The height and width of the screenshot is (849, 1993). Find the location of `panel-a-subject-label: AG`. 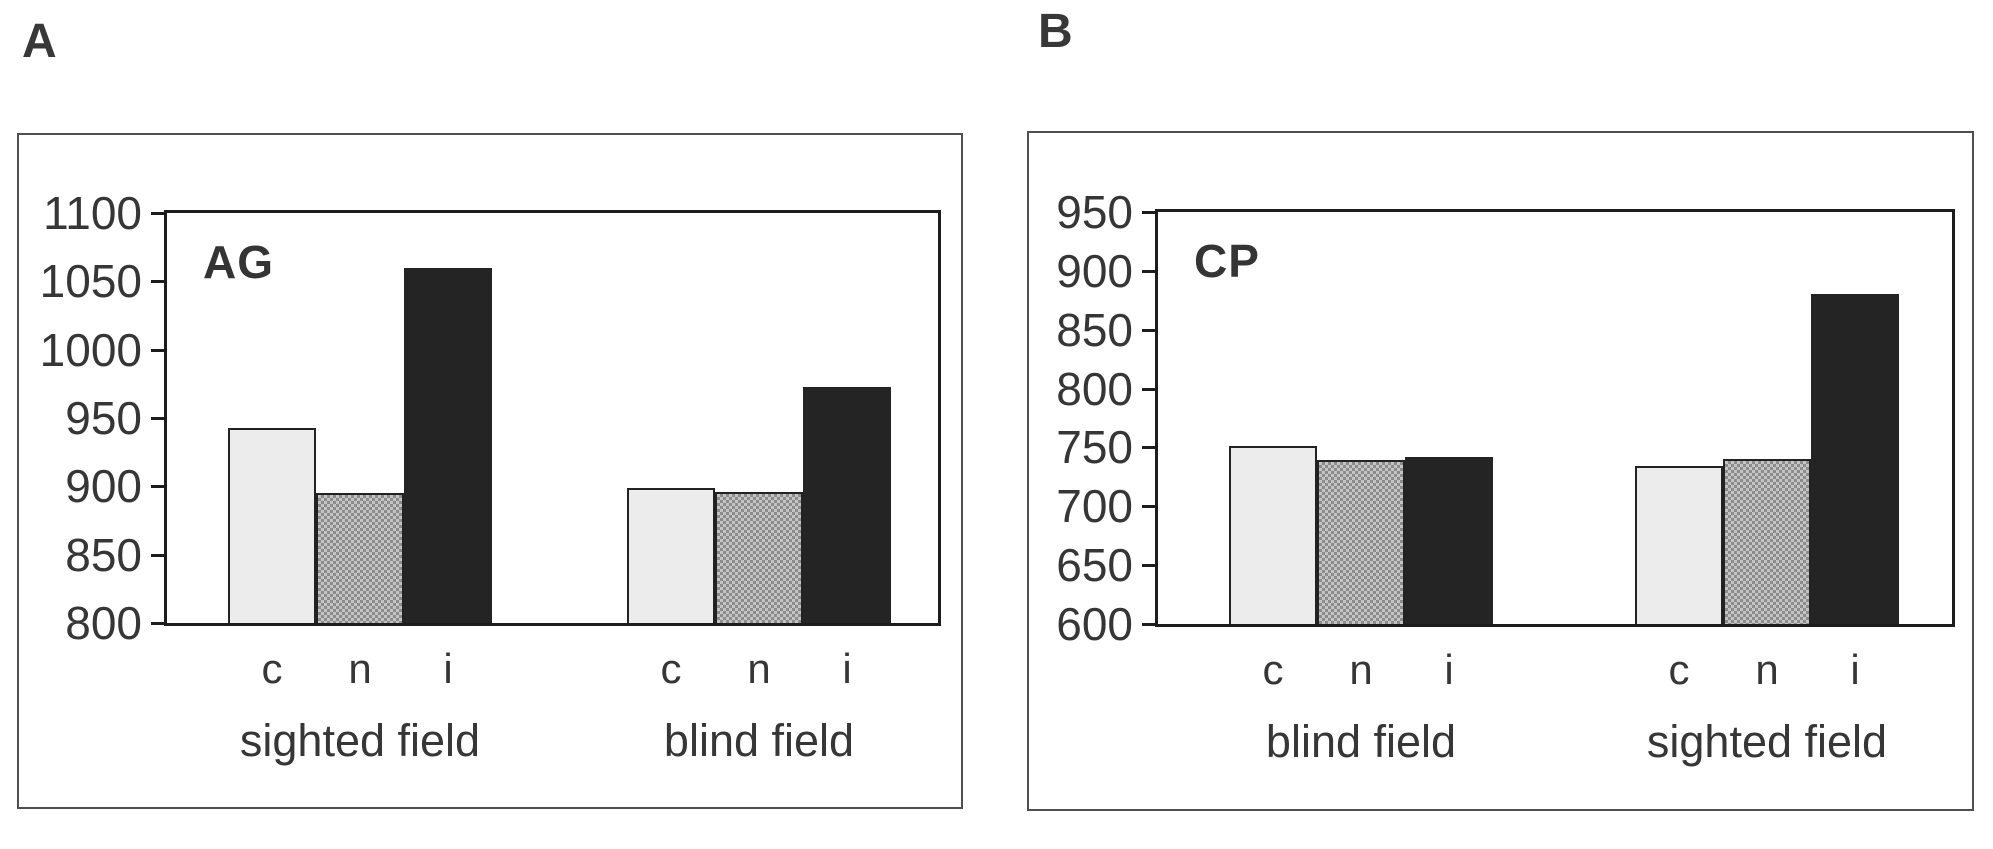

panel-a-subject-label: AG is located at coordinates (238, 262).